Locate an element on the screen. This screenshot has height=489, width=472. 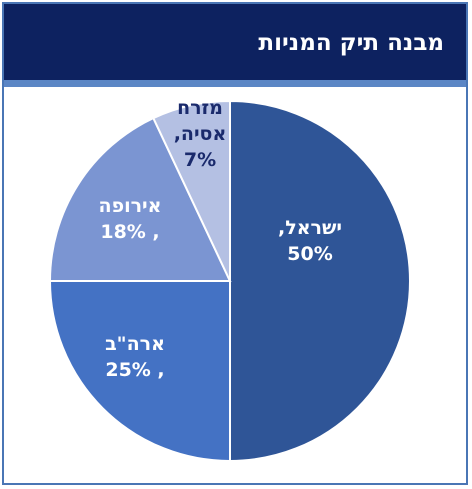
slice-label-1-line-0: ארה"ב is located at coordinates (135, 344).